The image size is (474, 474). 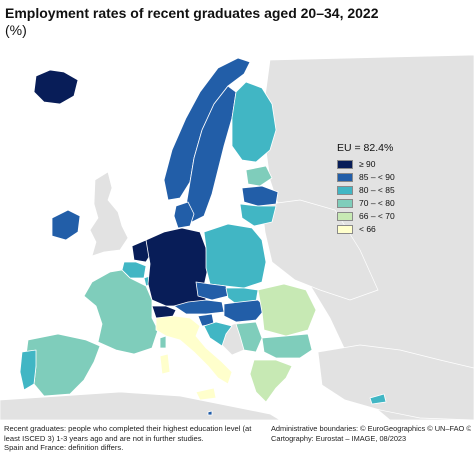 I want to click on corsica, so click(x=163, y=342).